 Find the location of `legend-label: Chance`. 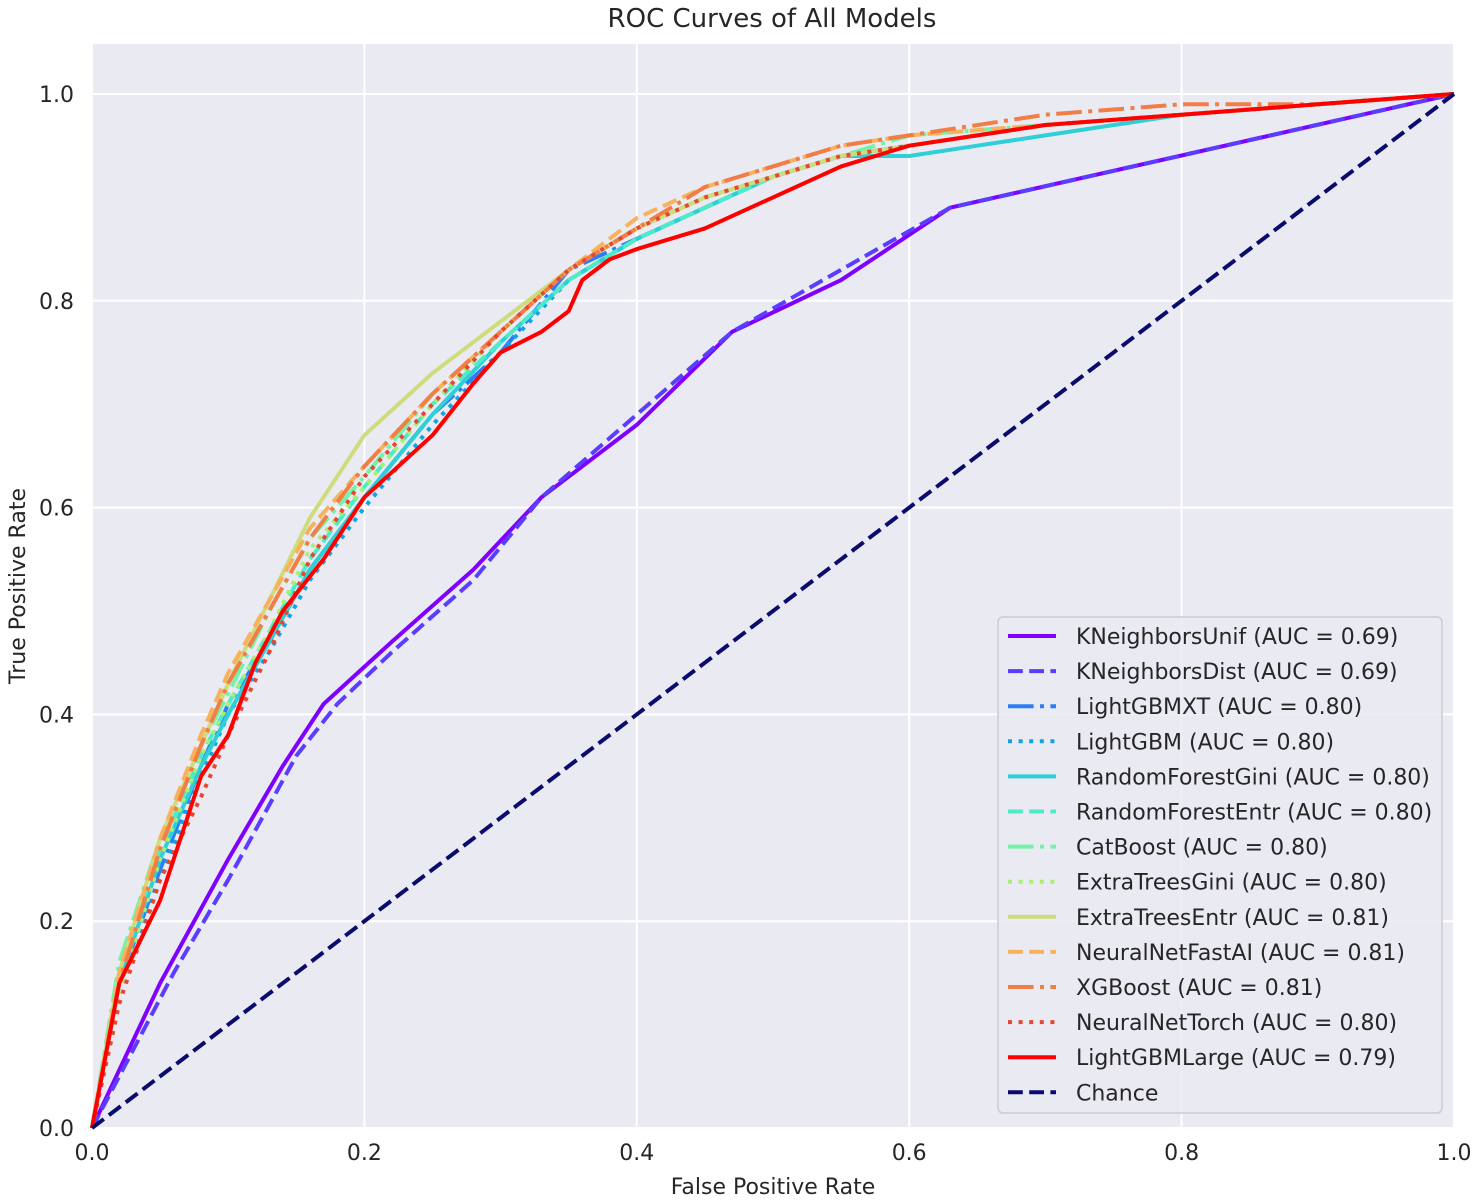

legend-label: Chance is located at coordinates (1117, 1093).